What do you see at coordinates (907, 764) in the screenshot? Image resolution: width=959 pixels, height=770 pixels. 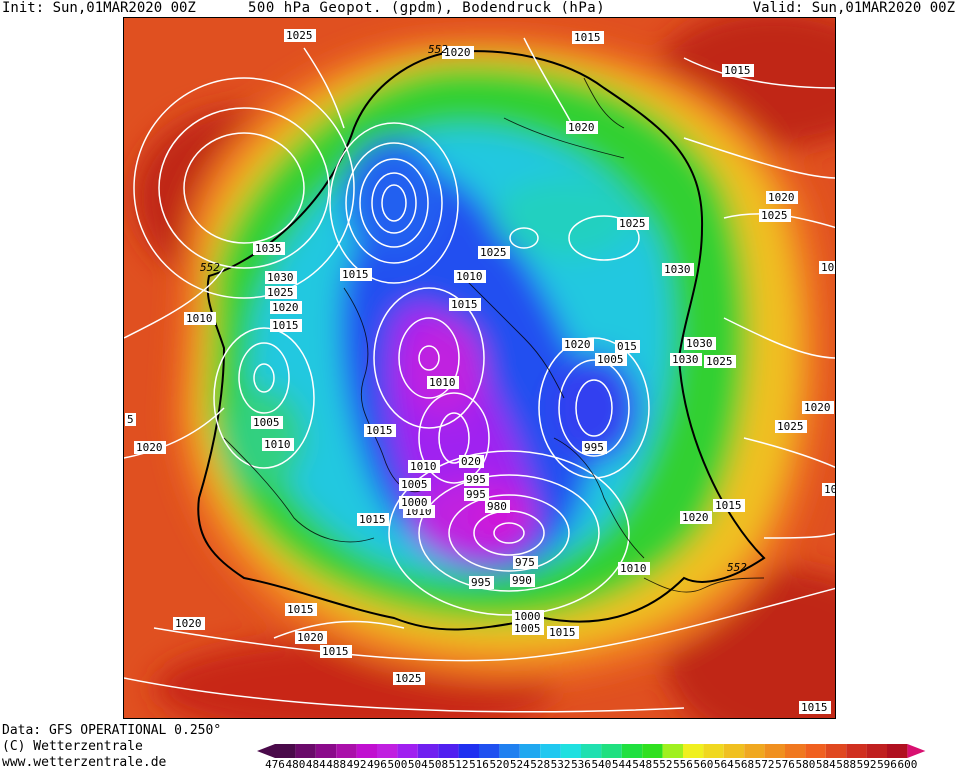 I see `legend-tick-label: 600` at bounding box center [907, 764].